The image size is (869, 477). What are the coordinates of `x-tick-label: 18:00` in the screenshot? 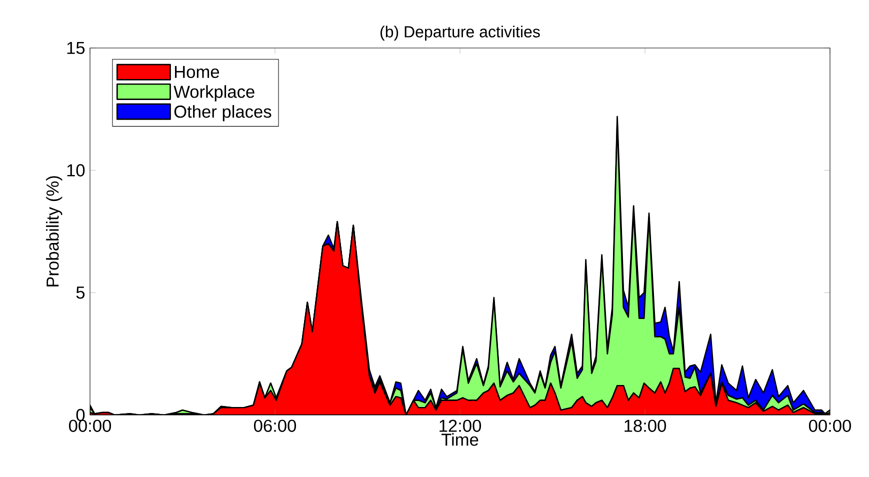 It's located at (645, 426).